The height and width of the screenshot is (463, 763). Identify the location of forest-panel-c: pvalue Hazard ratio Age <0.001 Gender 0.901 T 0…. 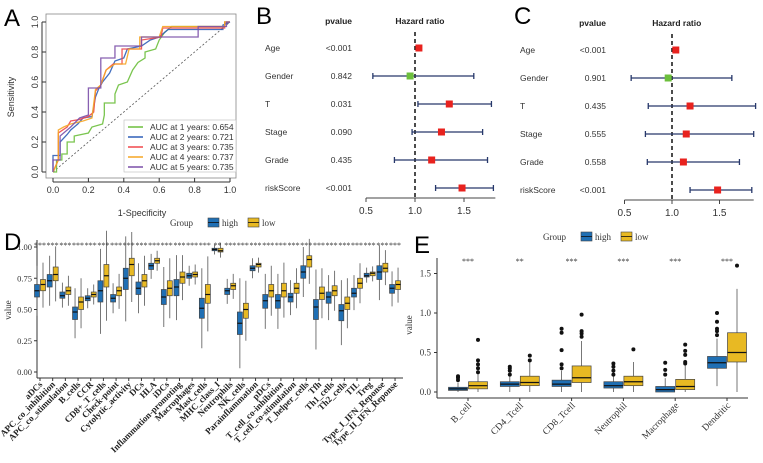
(638, 118).